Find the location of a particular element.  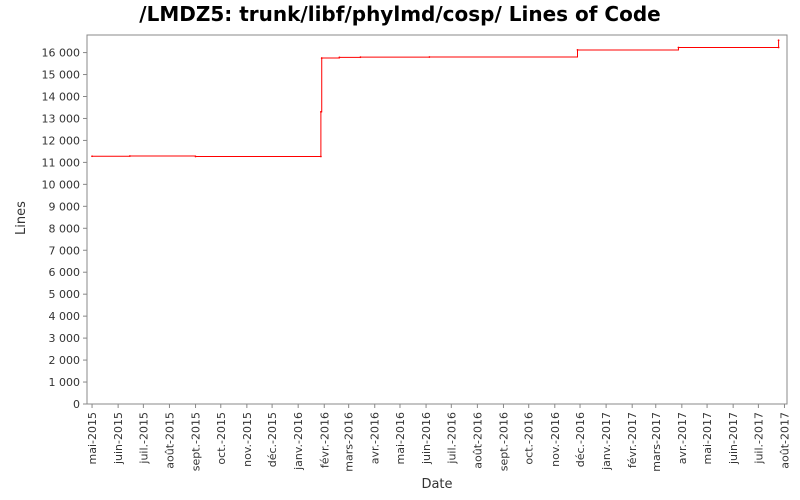

x-tick-label: août-2017 is located at coordinates (784, 440).